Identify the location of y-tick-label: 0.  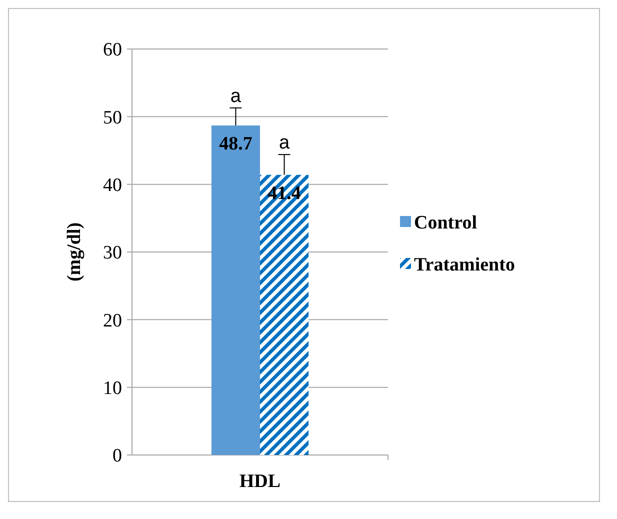
(117, 456).